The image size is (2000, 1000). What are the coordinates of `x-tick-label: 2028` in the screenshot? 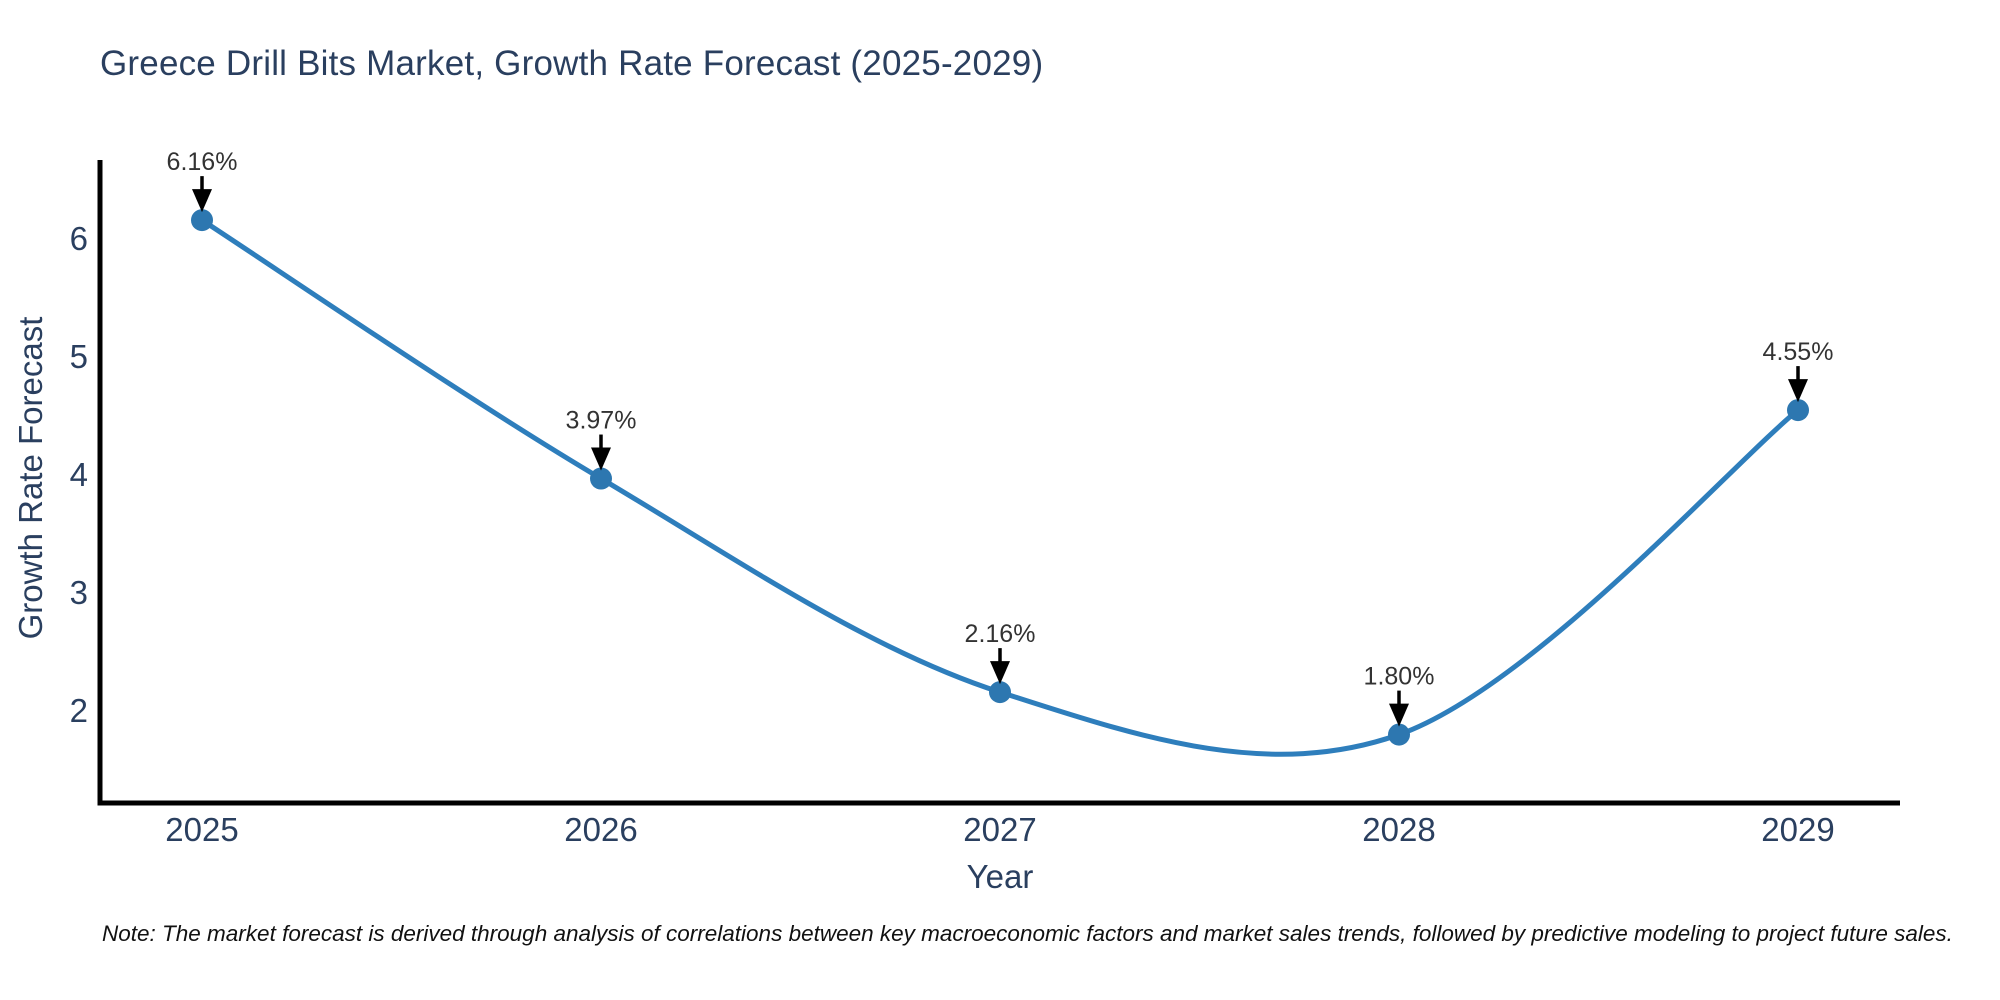 It's located at (1398, 829).